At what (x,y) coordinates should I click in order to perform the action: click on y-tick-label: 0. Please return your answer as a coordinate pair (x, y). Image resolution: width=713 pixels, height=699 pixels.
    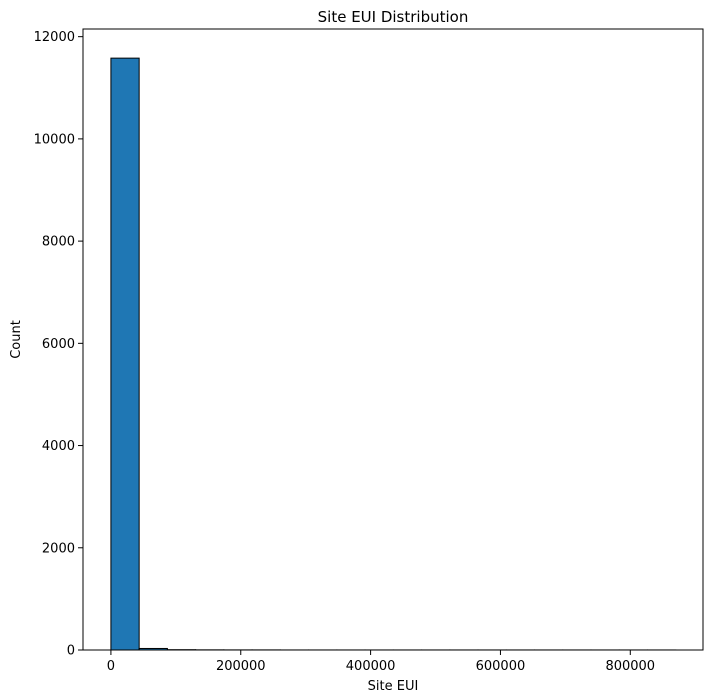
    Looking at the image, I should click on (71, 651).